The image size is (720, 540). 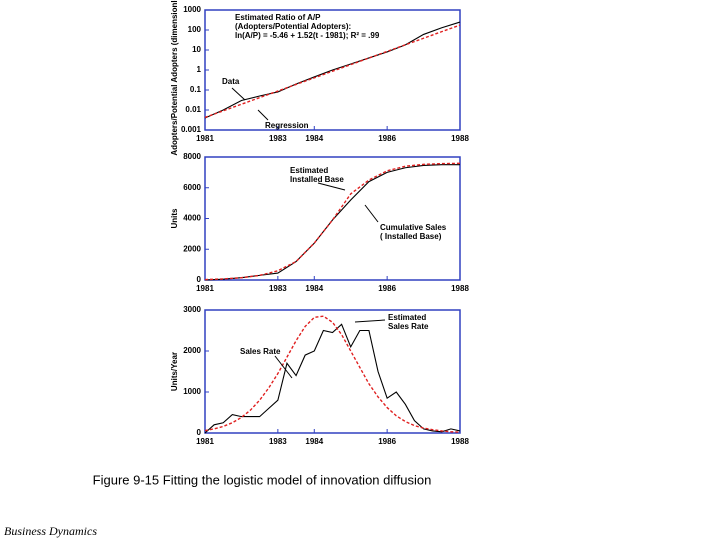 I want to click on y-tick-label: 0.1, so click(x=196, y=89).